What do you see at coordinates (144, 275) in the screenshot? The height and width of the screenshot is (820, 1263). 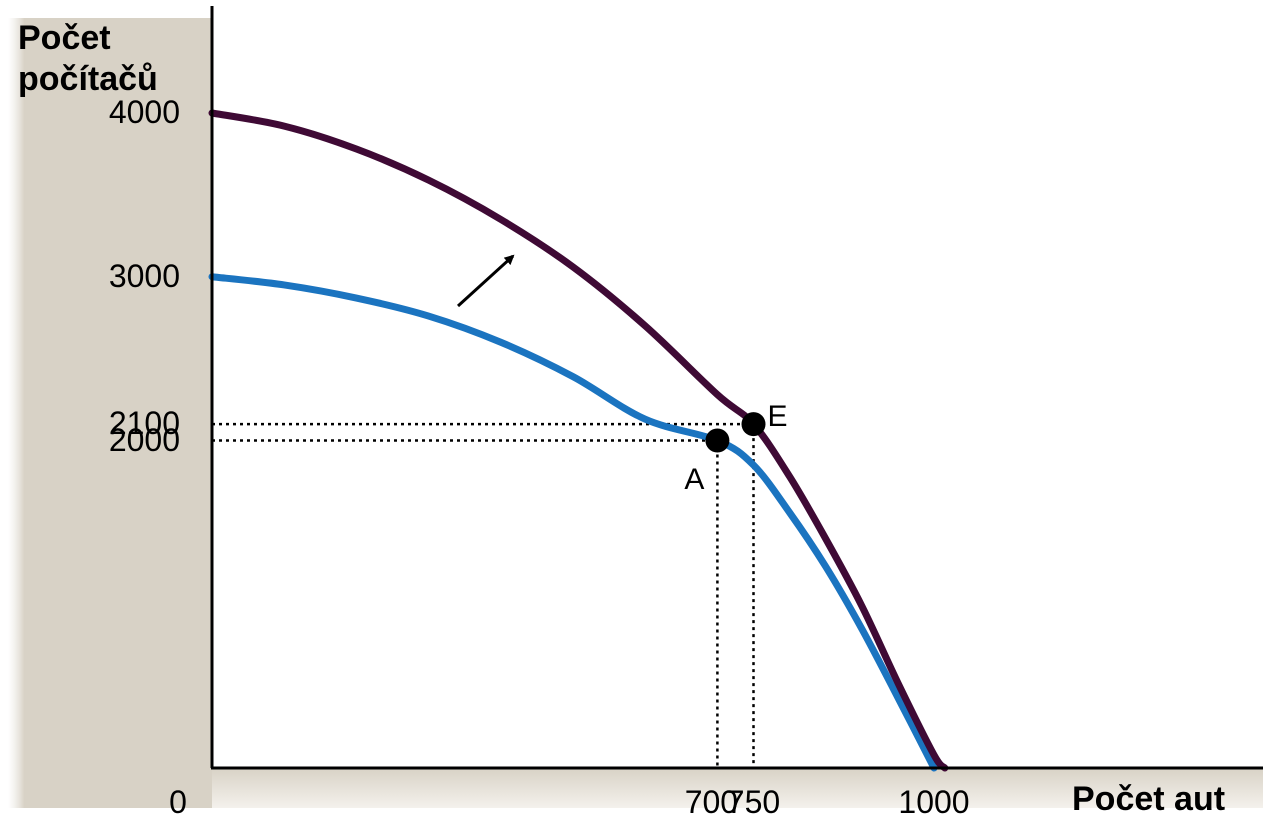 I see `y-tick-label-3000: 3000` at bounding box center [144, 275].